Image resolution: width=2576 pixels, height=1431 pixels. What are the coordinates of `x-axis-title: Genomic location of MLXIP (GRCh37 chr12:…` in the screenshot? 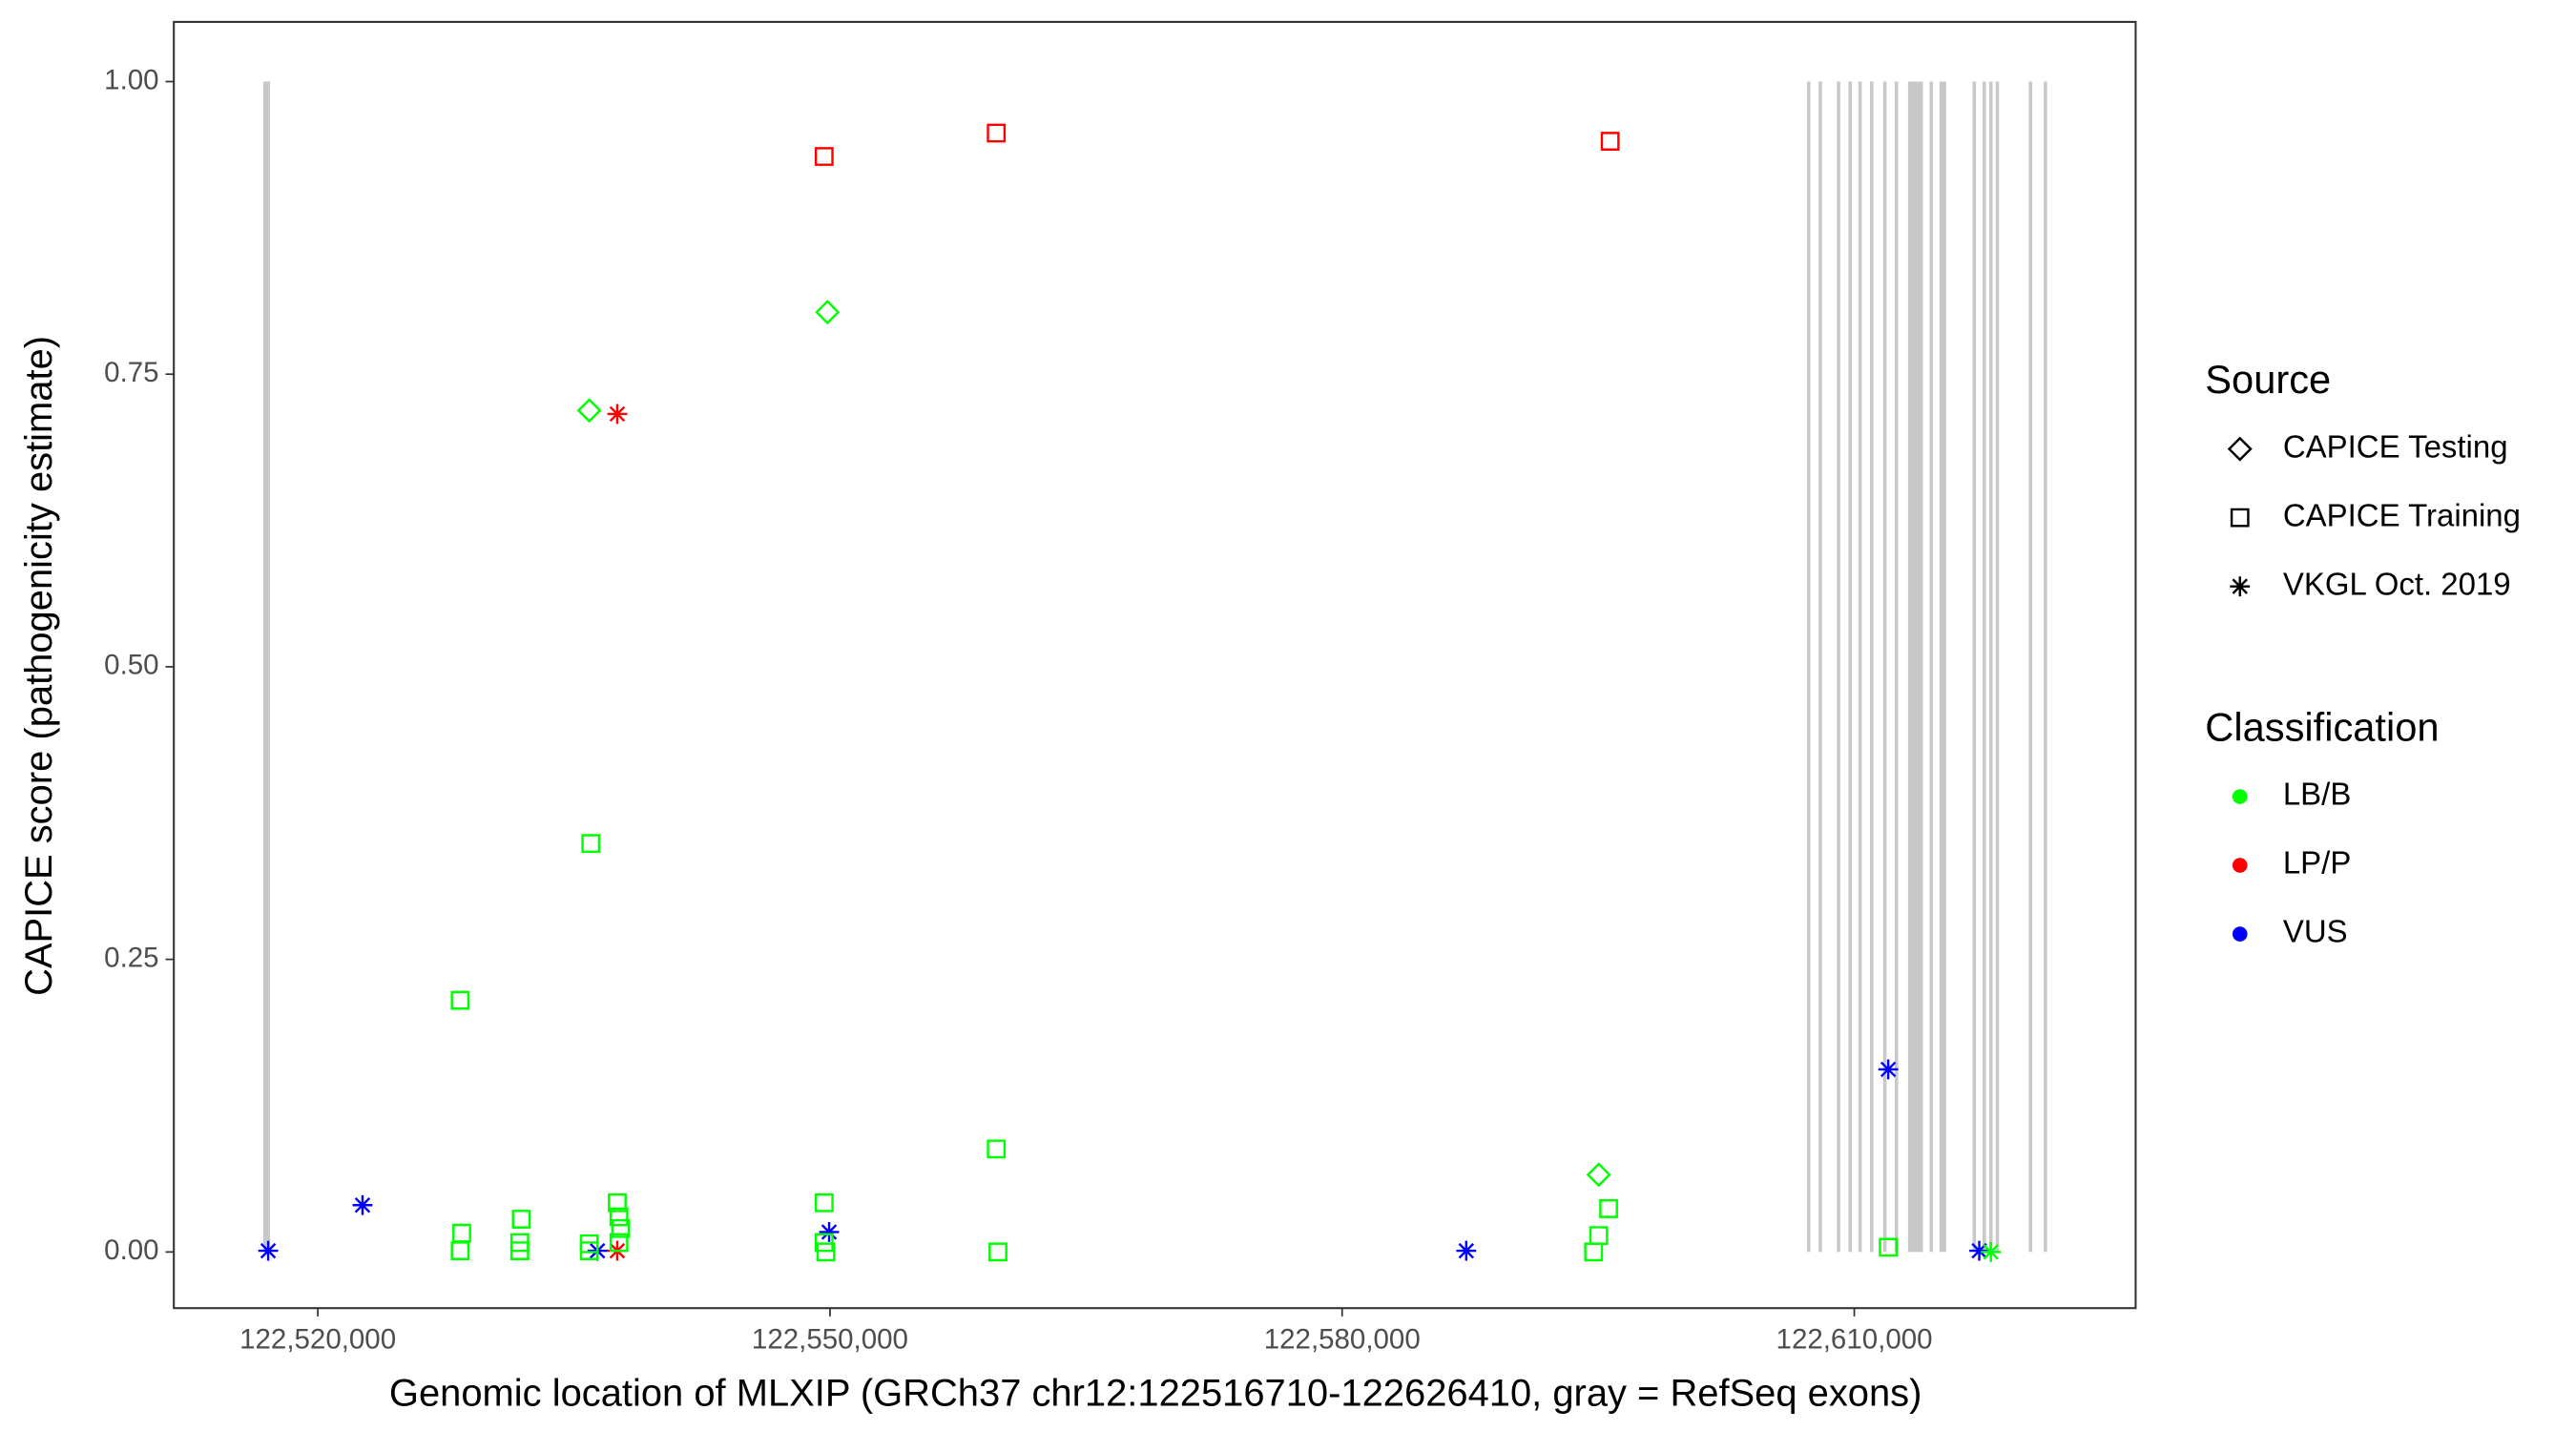 It's located at (1155, 1394).